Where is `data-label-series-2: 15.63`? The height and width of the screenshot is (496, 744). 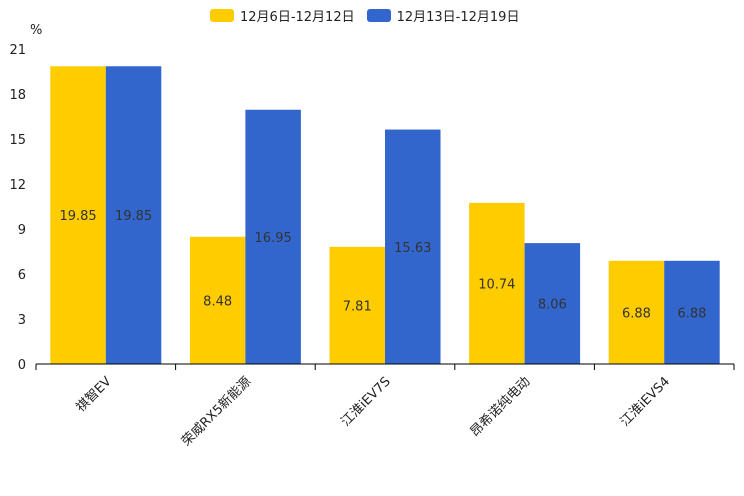
data-label-series-2: 15.63 is located at coordinates (412, 248).